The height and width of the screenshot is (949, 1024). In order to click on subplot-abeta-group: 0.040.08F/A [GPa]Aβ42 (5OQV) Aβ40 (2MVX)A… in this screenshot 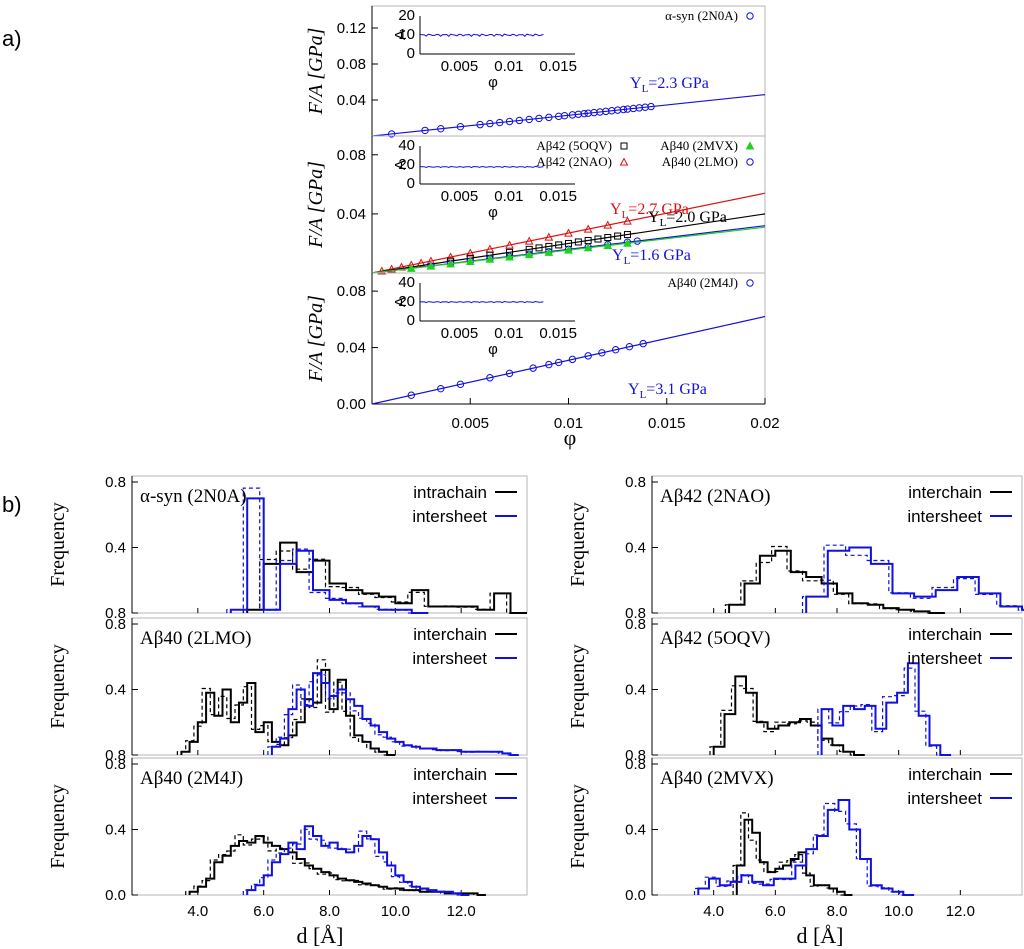, I will do `click(535, 205)`.